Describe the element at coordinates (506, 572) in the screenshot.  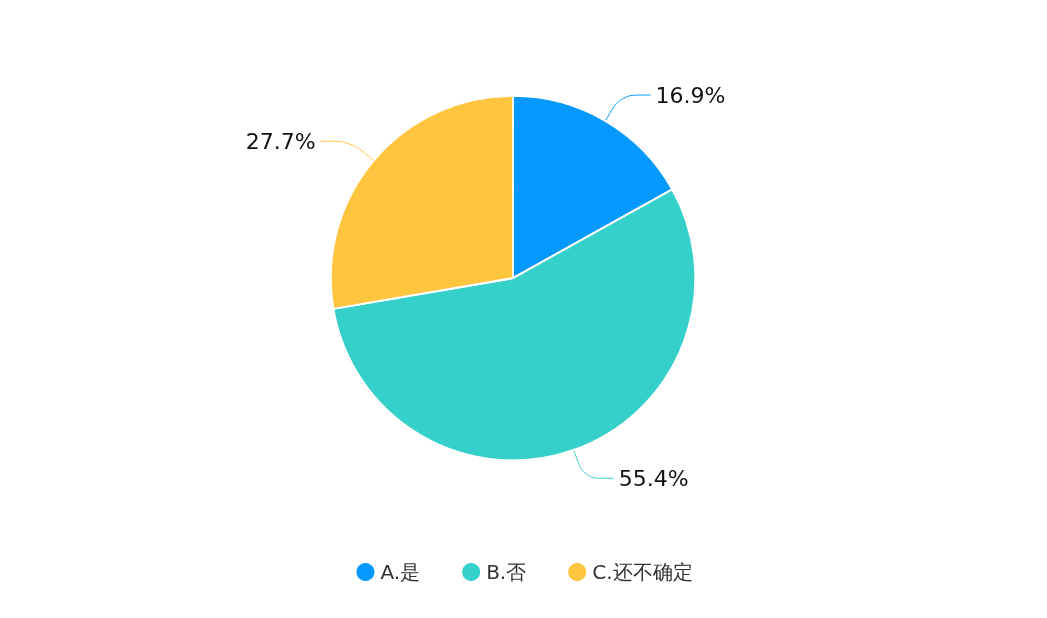
I see `legend-label: B.否` at that location.